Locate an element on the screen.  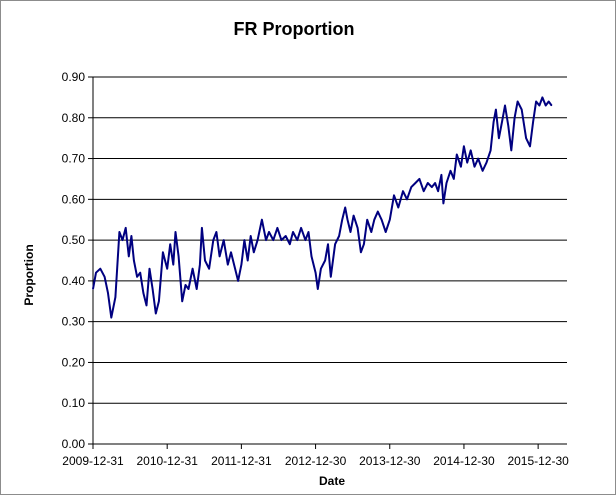
y-axis-ticks: 0.00 0.10 0.20 0.30 0.40 0.50 0.60 0.70 0.80 0.90 is located at coordinates (77, 260).